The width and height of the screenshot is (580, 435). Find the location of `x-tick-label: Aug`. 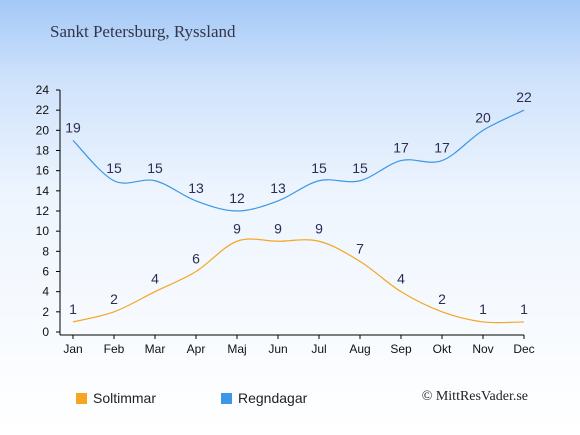

x-tick-label: Aug is located at coordinates (359, 349).